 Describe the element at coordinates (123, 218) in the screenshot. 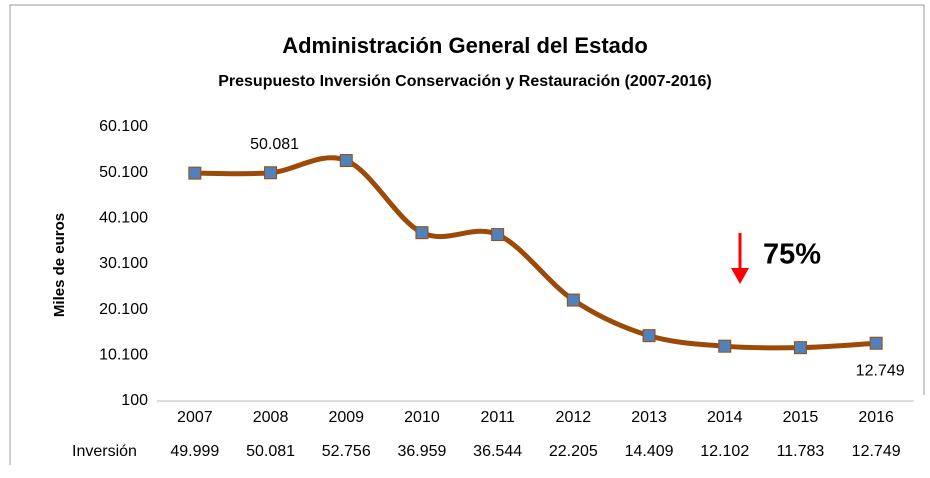

I see `y-tick-label: 40.100` at that location.